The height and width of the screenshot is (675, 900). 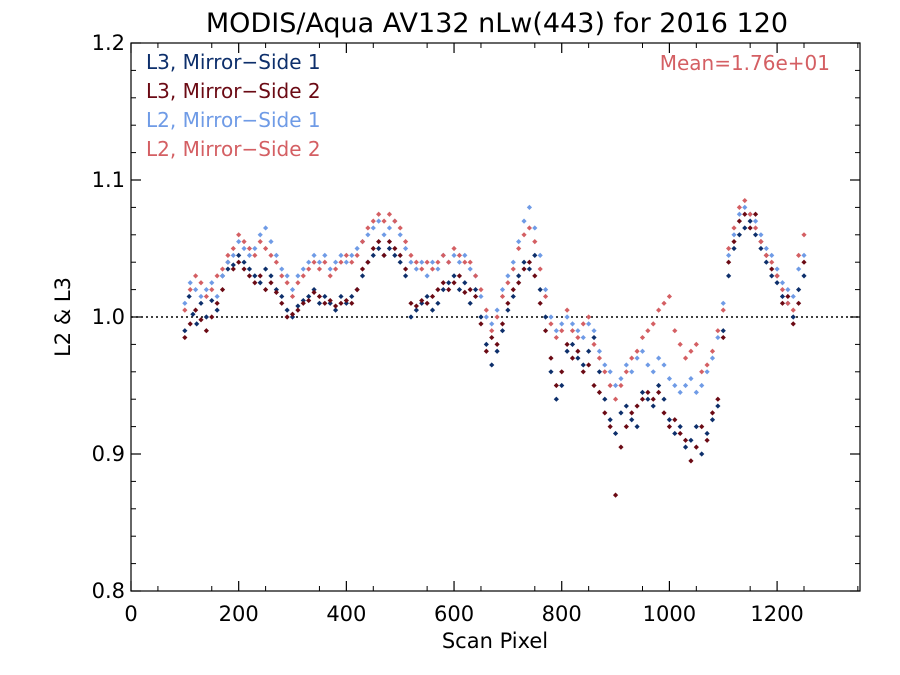 I want to click on y-tick-label: 1.0, so click(x=108, y=317).